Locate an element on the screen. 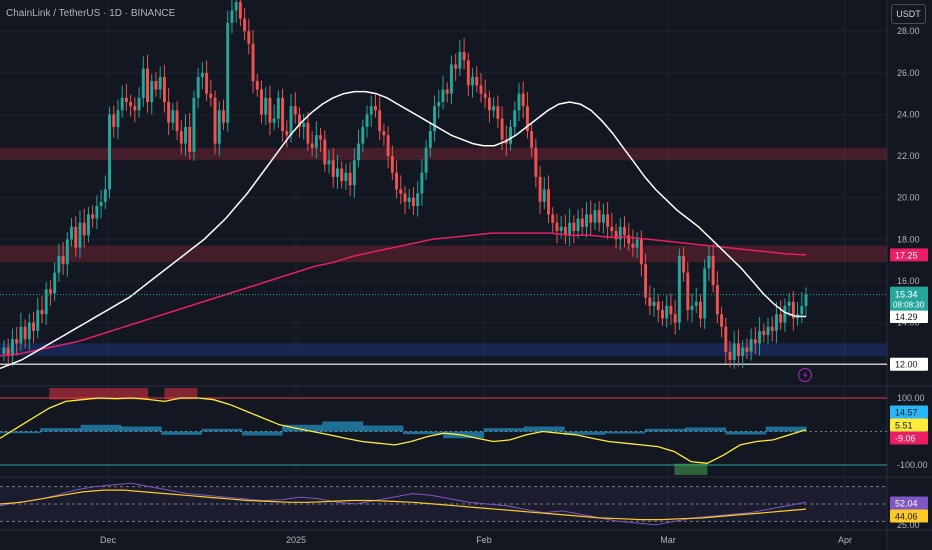 The image size is (932, 550). lightning-icon is located at coordinates (805, 375).